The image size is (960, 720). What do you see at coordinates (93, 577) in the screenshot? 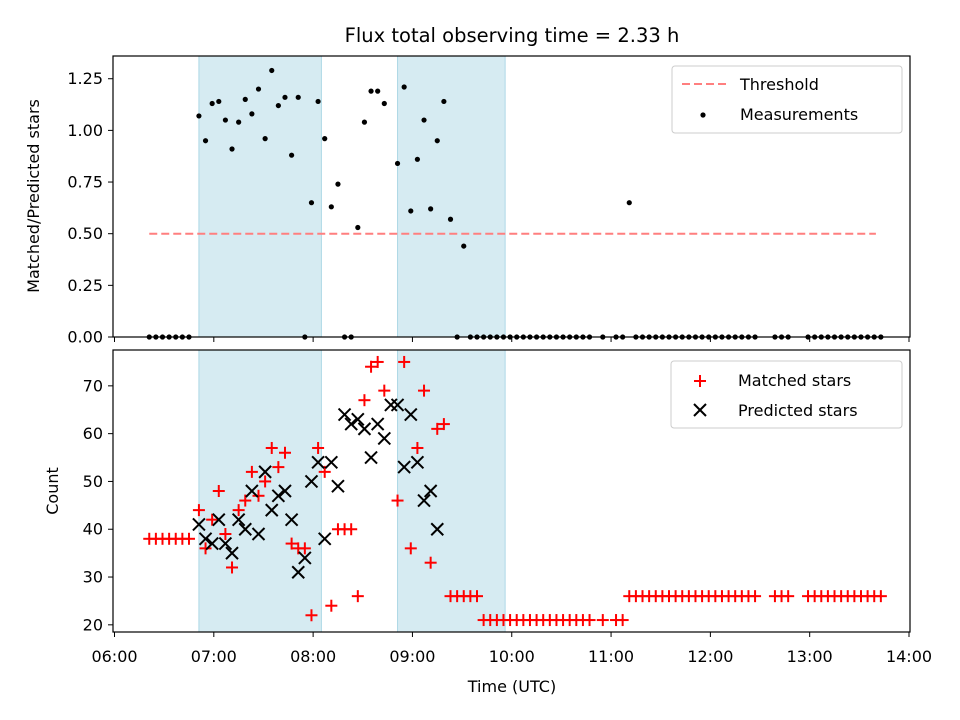
I see `bottom-y-tick-label: 30` at bounding box center [93, 577].